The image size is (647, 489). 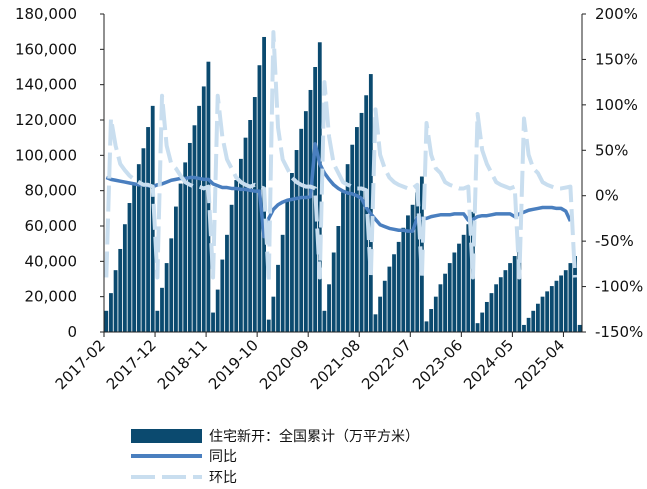 What do you see at coordinates (539, 364) in the screenshot?
I see `x-tick-label: 2025-04` at bounding box center [539, 364].